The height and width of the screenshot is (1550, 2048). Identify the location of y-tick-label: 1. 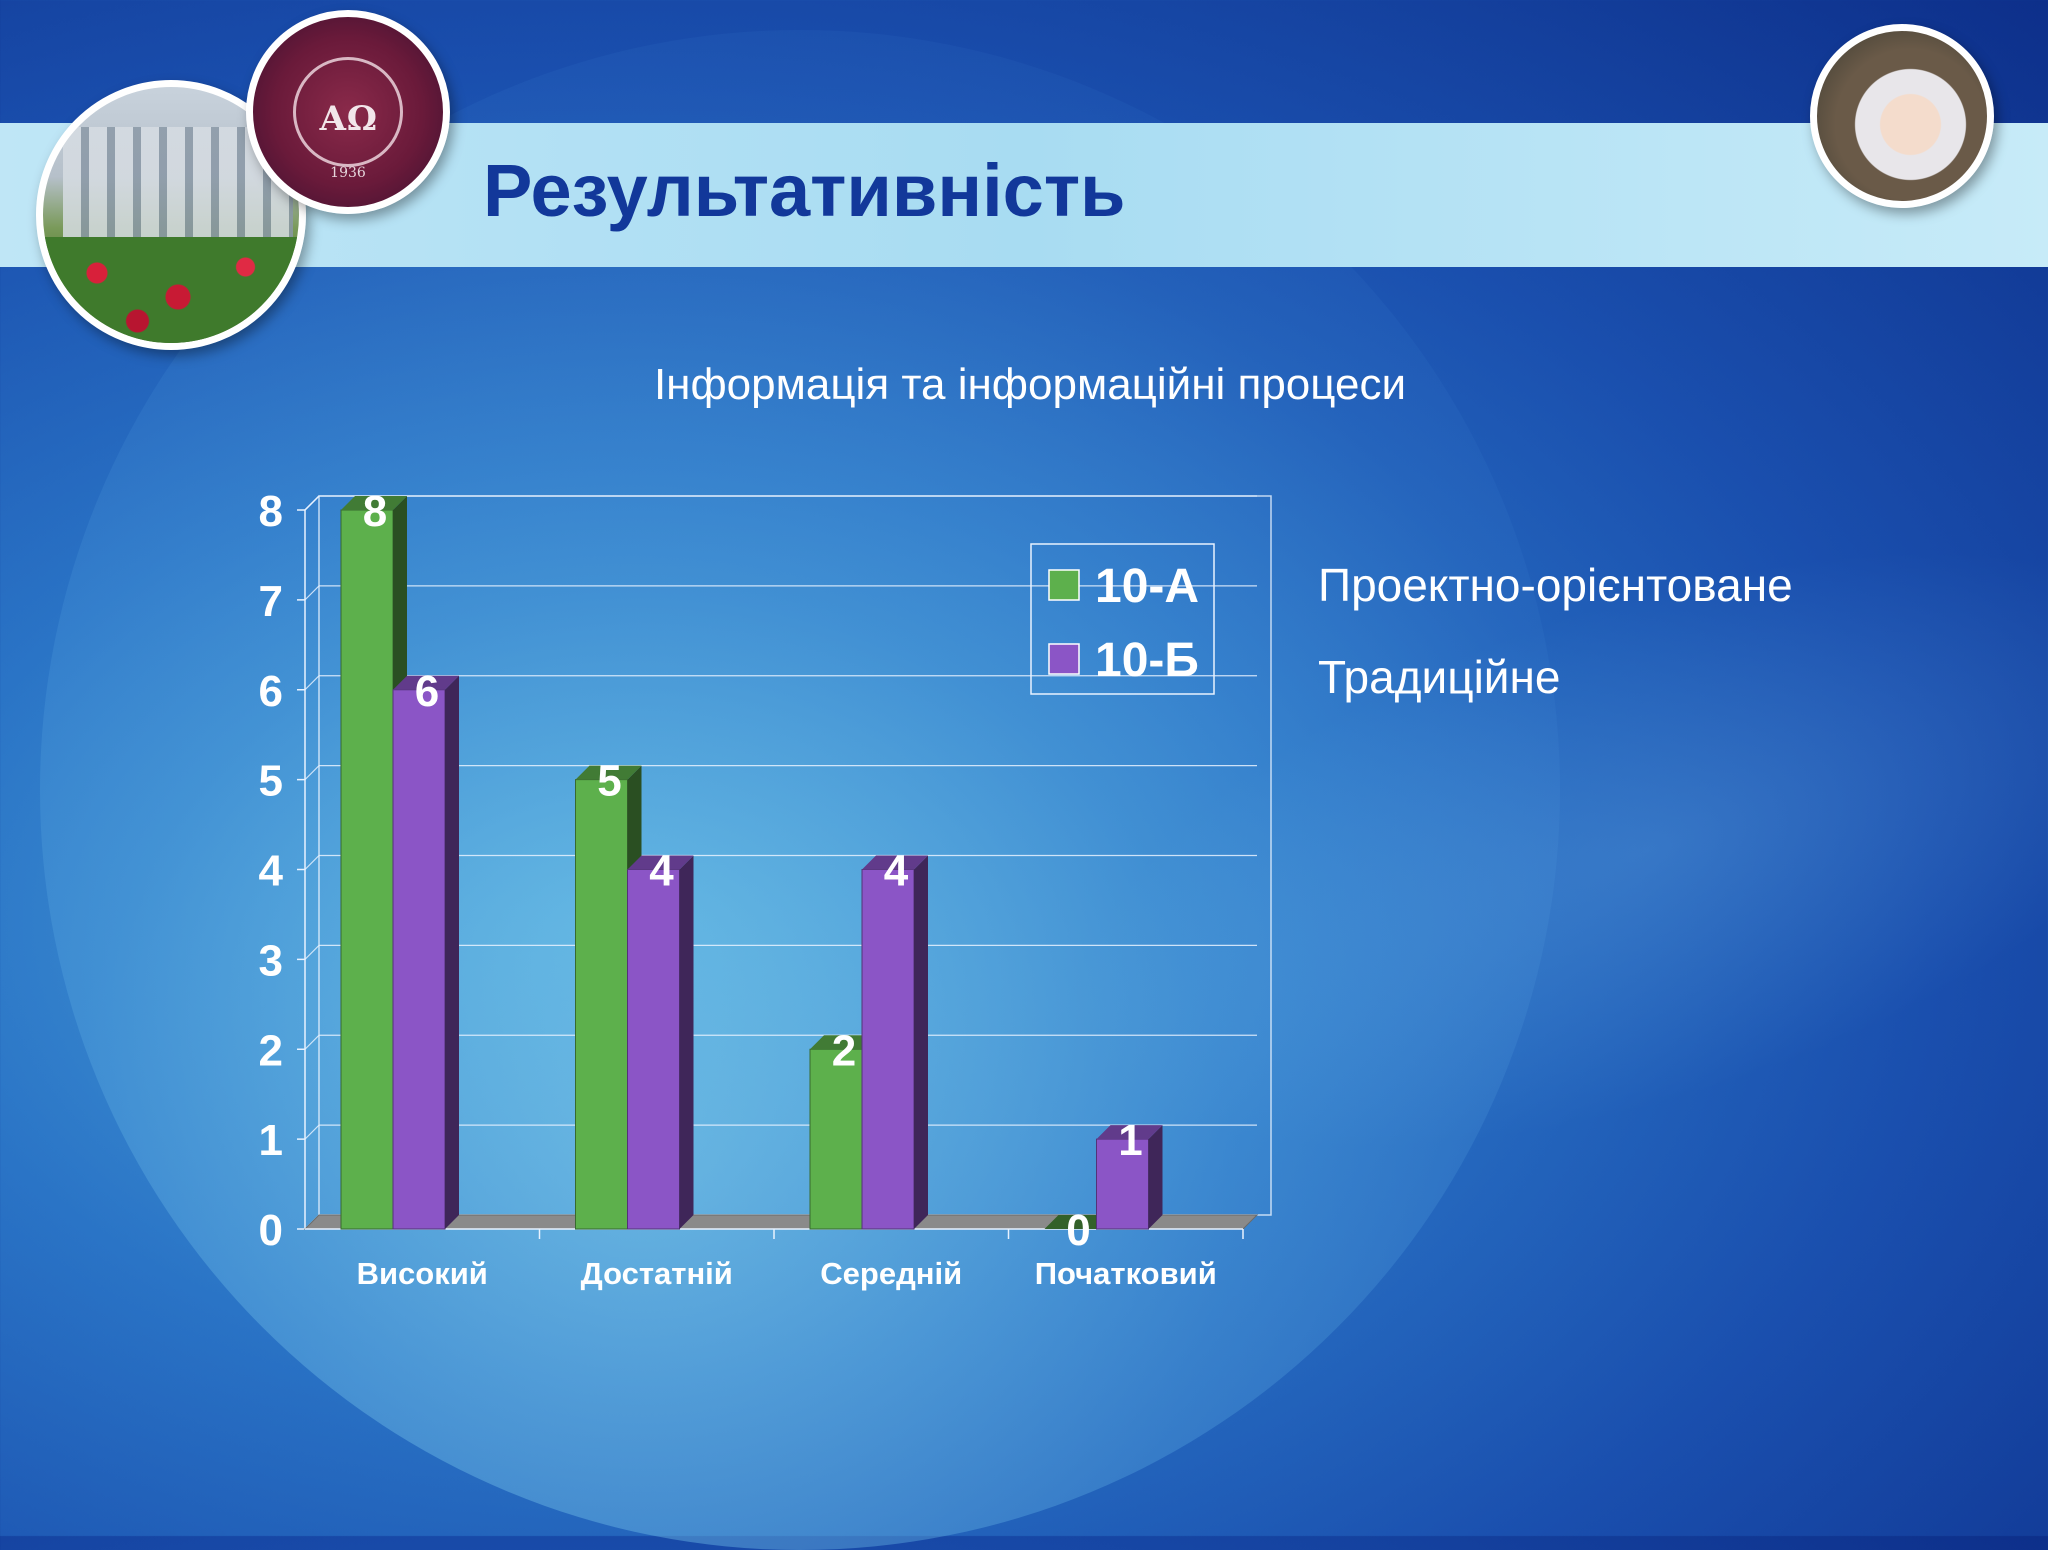
(271, 1140).